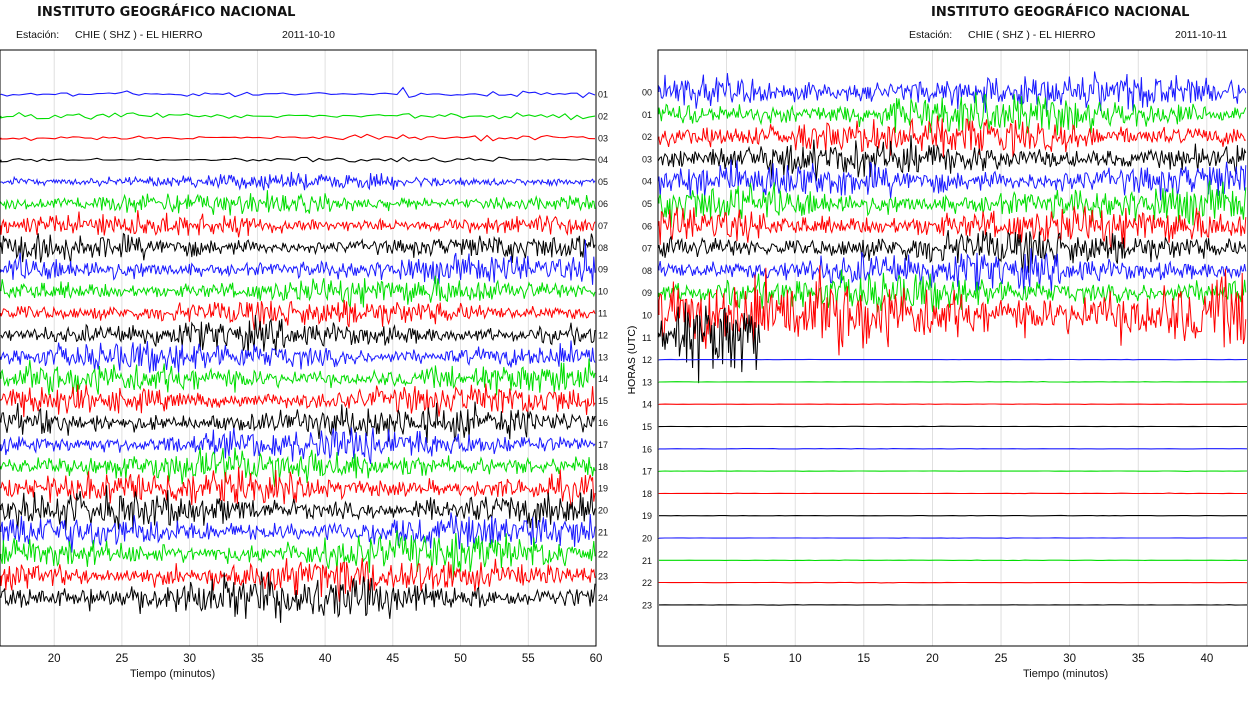 Image resolution: width=1248 pixels, height=702 pixels. I want to click on right-title: INSTITUTO GEOGRÁFICO NACIONAL, so click(1060, 12).